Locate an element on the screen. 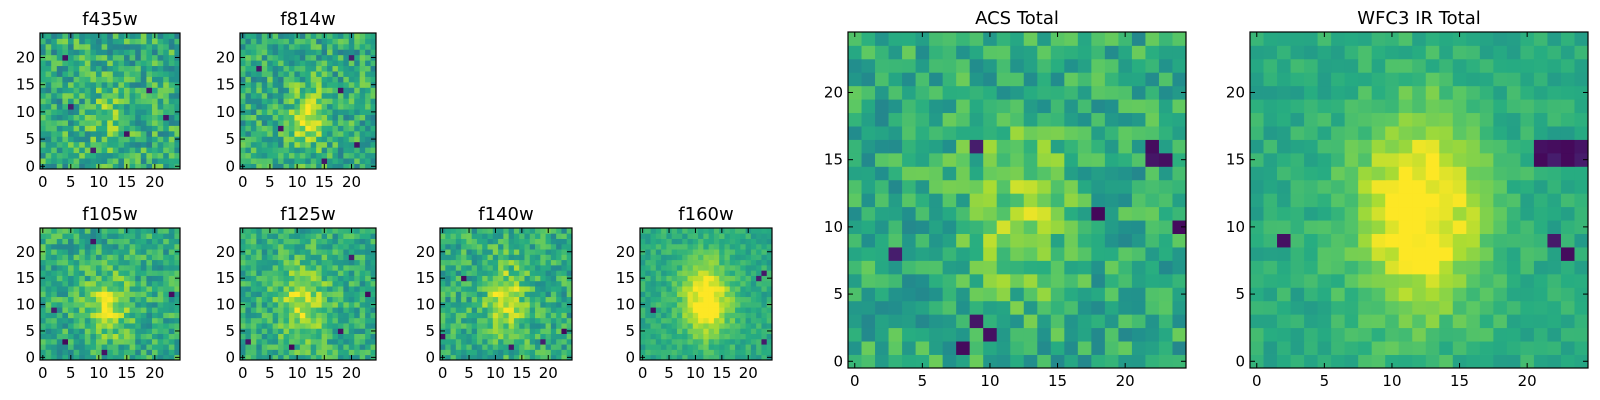 The width and height of the screenshot is (1600, 400). y-tick-label: 15 is located at coordinates (833, 160).